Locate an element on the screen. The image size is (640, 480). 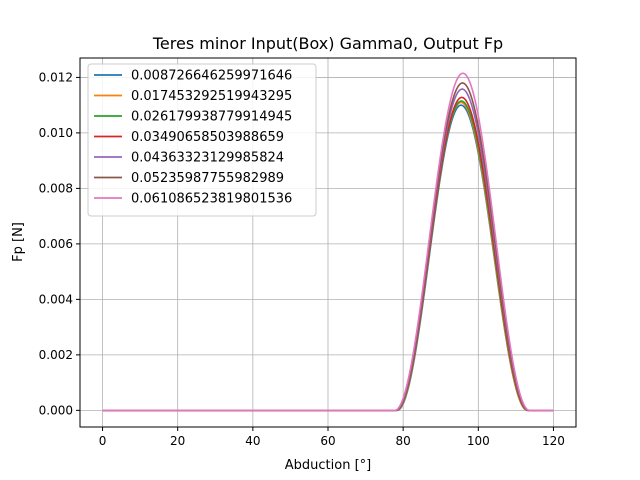
x-axis-ticks: 0 20 40 60 80 100 120 is located at coordinates (332, 437).